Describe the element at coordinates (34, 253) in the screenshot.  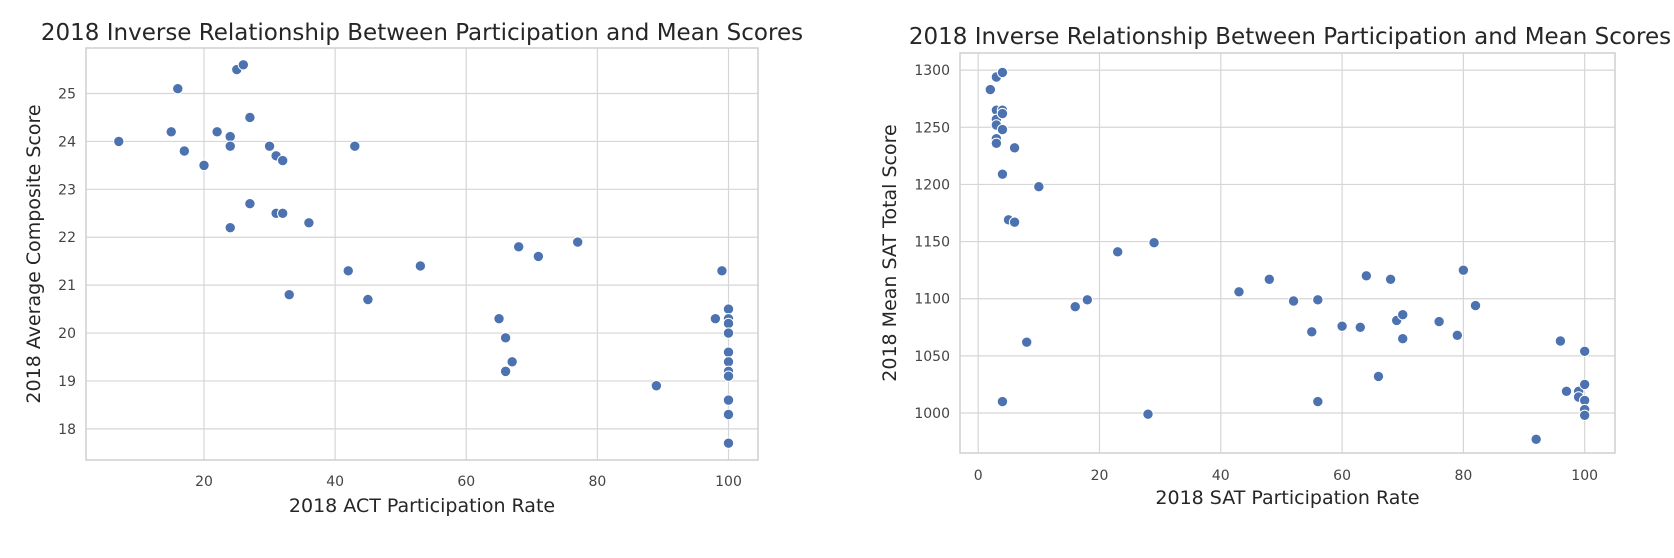
I see `y-axis-label: 2018 Average Composite Score` at that location.